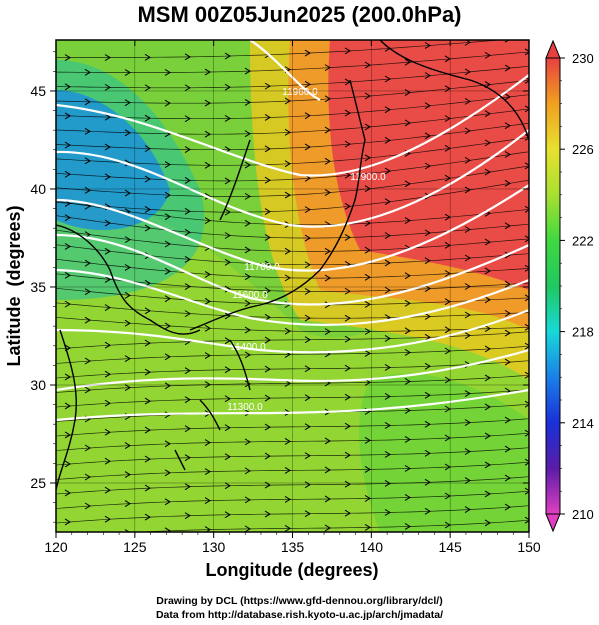 This screenshot has width=599, height=625. I want to click on colorbar-top-arrow, so click(553, 49).